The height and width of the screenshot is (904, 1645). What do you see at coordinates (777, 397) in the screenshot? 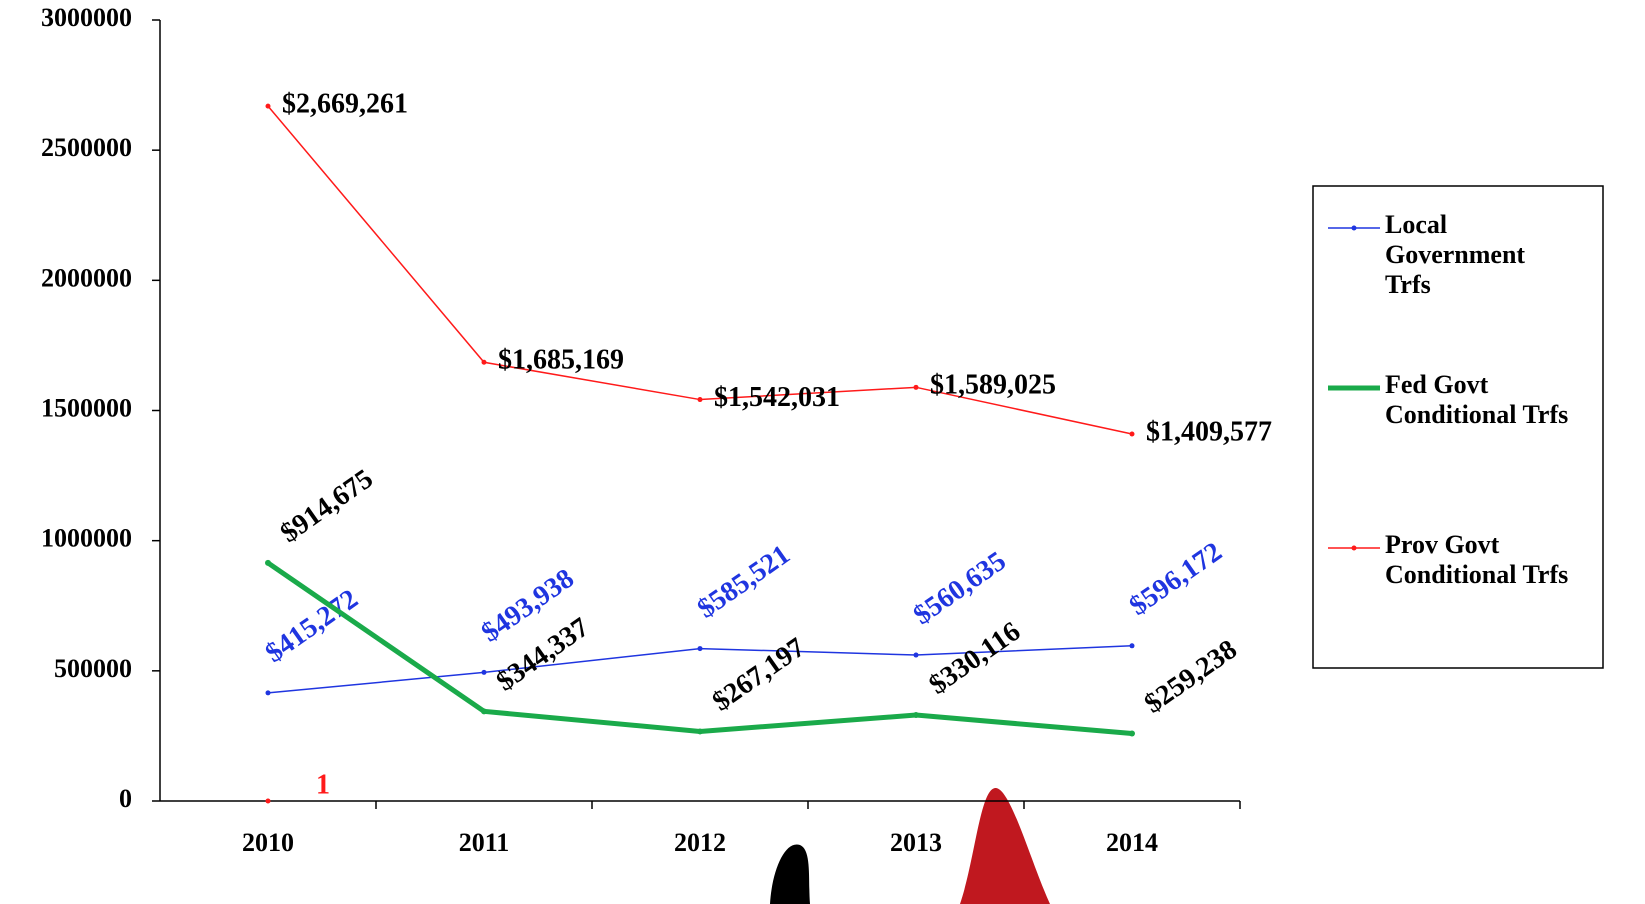
I see `data-label: $1,542,031` at bounding box center [777, 397].